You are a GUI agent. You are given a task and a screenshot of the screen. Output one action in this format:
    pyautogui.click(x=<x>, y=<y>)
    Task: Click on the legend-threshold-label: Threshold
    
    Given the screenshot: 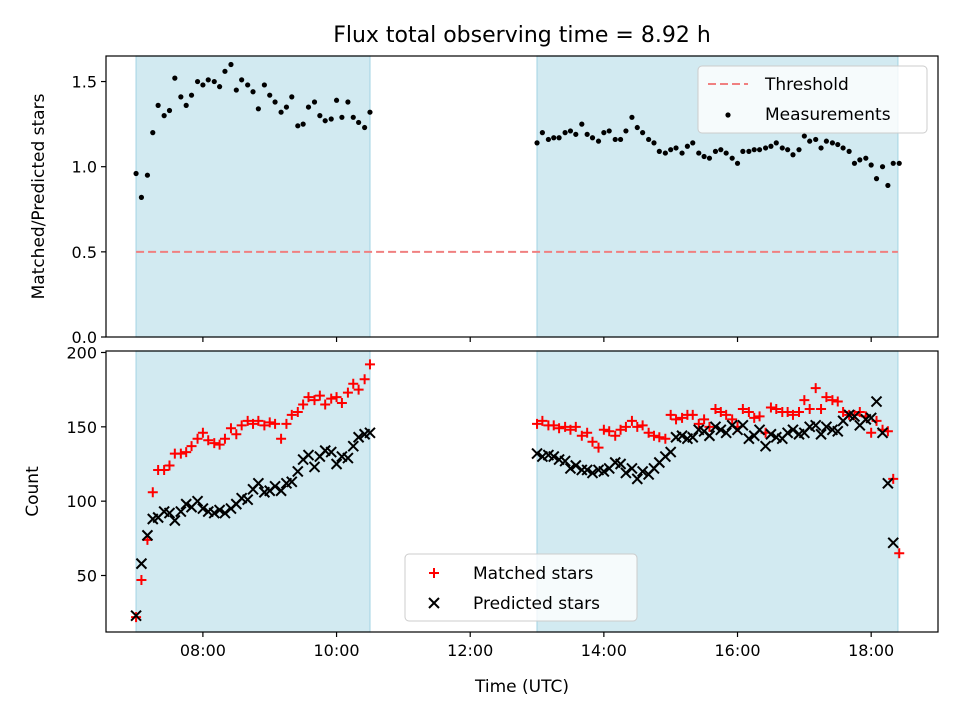 What is the action you would take?
    pyautogui.click(x=806, y=85)
    